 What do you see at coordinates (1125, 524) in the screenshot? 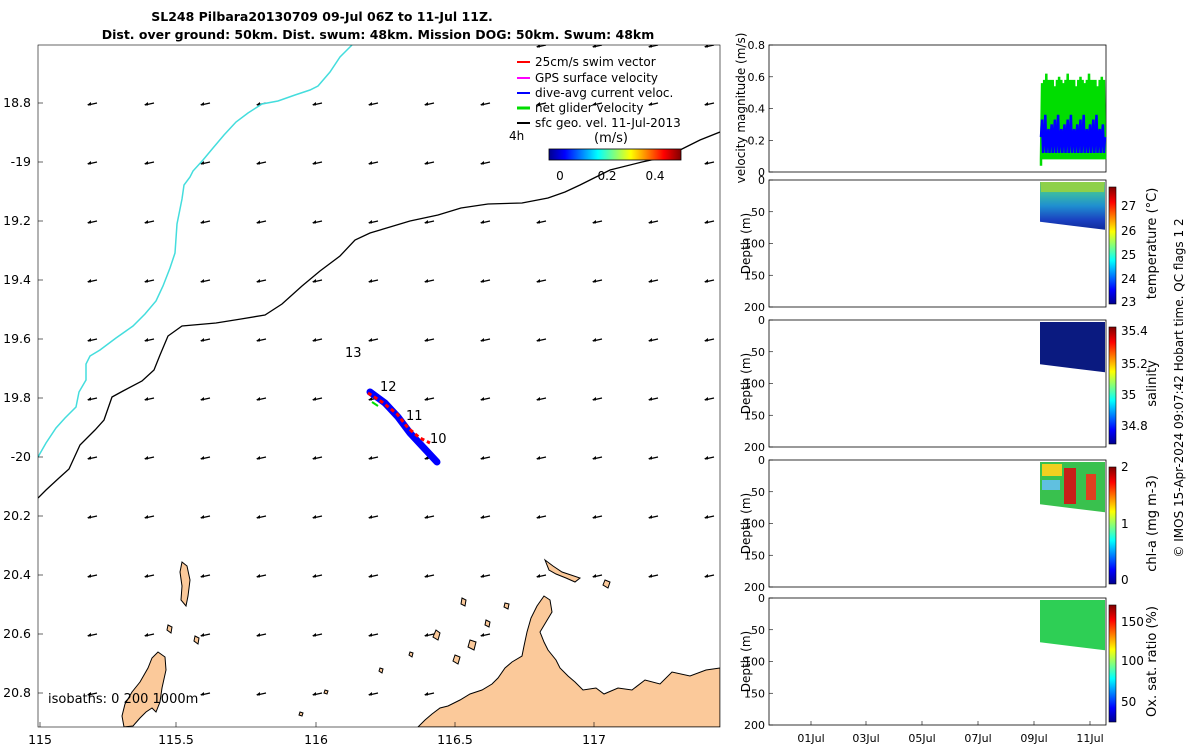
I see `colorbar-tick: 1` at bounding box center [1125, 524].